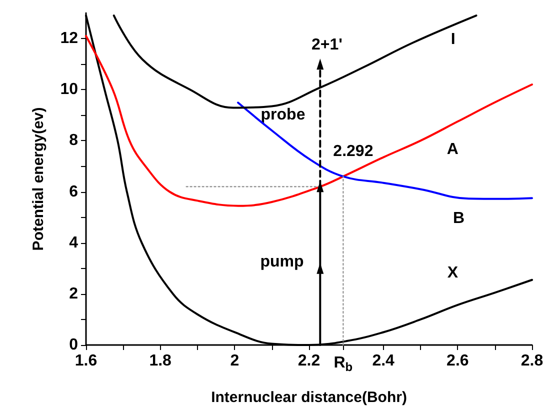  Describe the element at coordinates (69, 39) in the screenshot. I see `y-tick-label: 12` at that location.